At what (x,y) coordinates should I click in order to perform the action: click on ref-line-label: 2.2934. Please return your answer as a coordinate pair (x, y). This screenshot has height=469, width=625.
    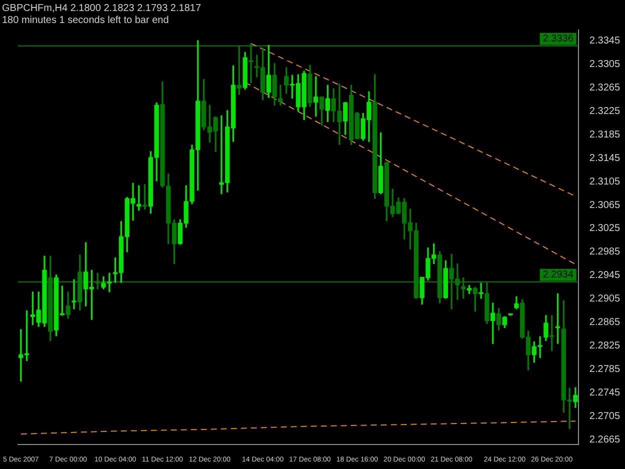
    Looking at the image, I should click on (558, 275).